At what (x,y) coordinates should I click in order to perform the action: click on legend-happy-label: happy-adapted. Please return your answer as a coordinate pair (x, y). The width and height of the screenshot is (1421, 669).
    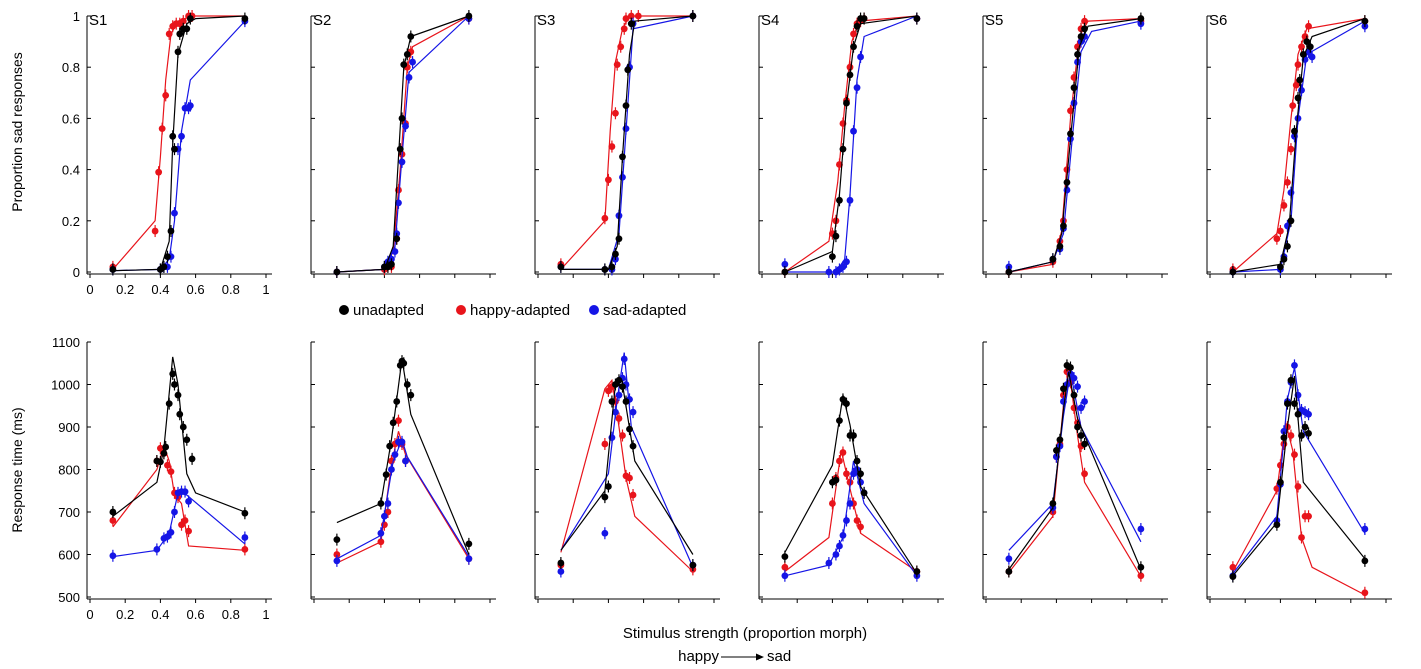
    Looking at the image, I should click on (520, 310).